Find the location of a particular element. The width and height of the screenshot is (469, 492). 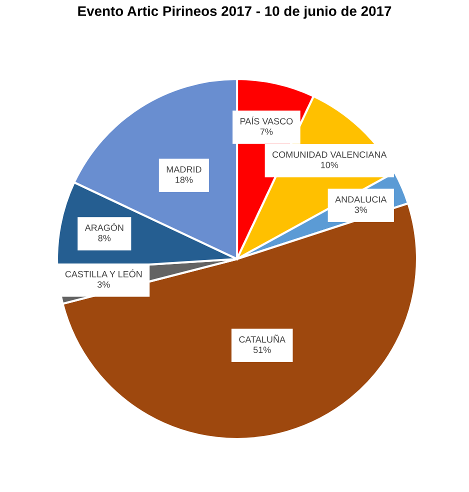

data-label: 51% is located at coordinates (262, 350).